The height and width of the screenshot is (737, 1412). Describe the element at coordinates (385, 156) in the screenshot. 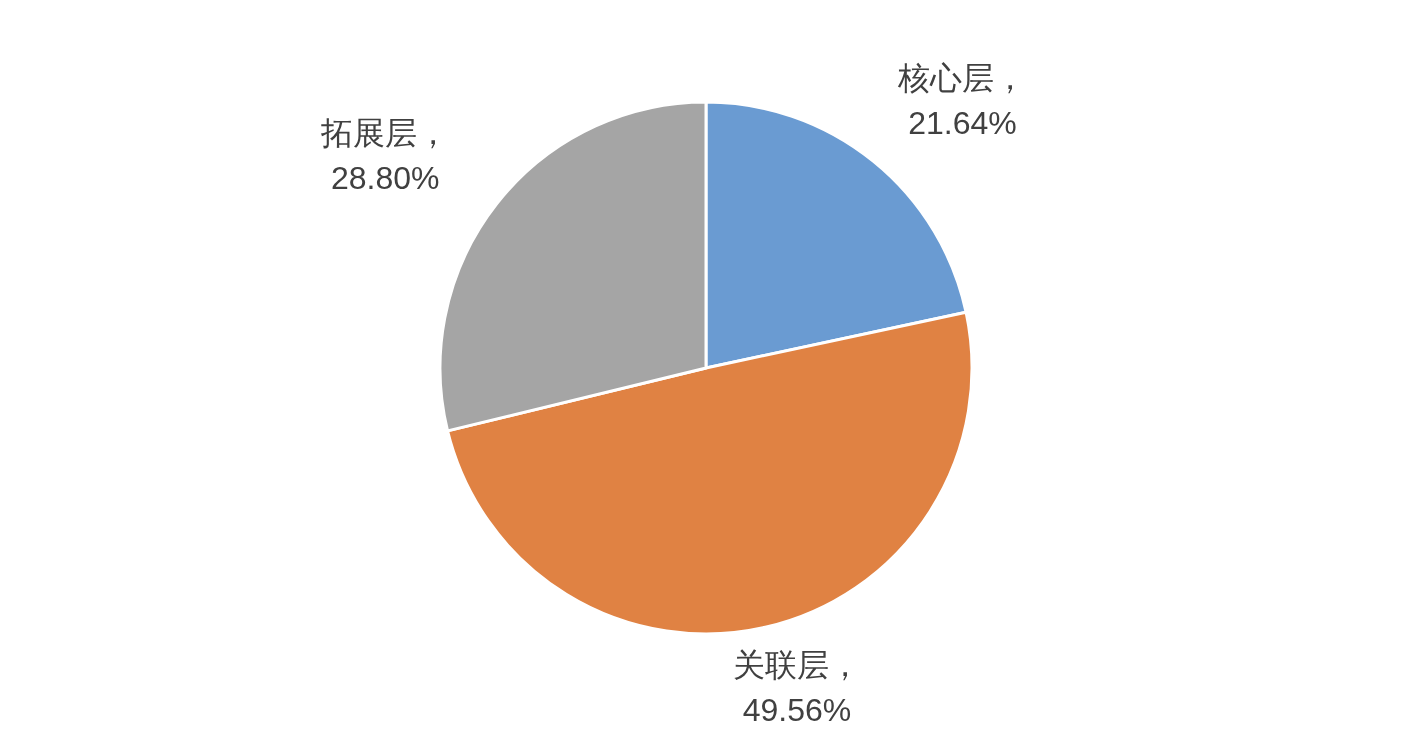

I see `slice-label: 拓展层，28.80%` at that location.